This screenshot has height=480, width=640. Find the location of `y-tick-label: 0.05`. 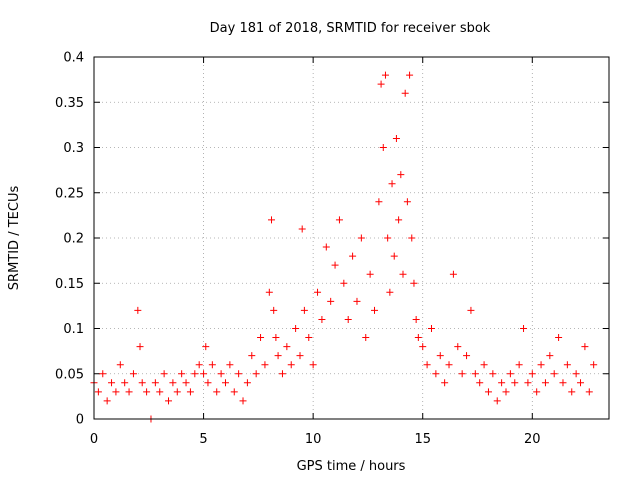

y-tick-label: 0.05 is located at coordinates (69, 374).